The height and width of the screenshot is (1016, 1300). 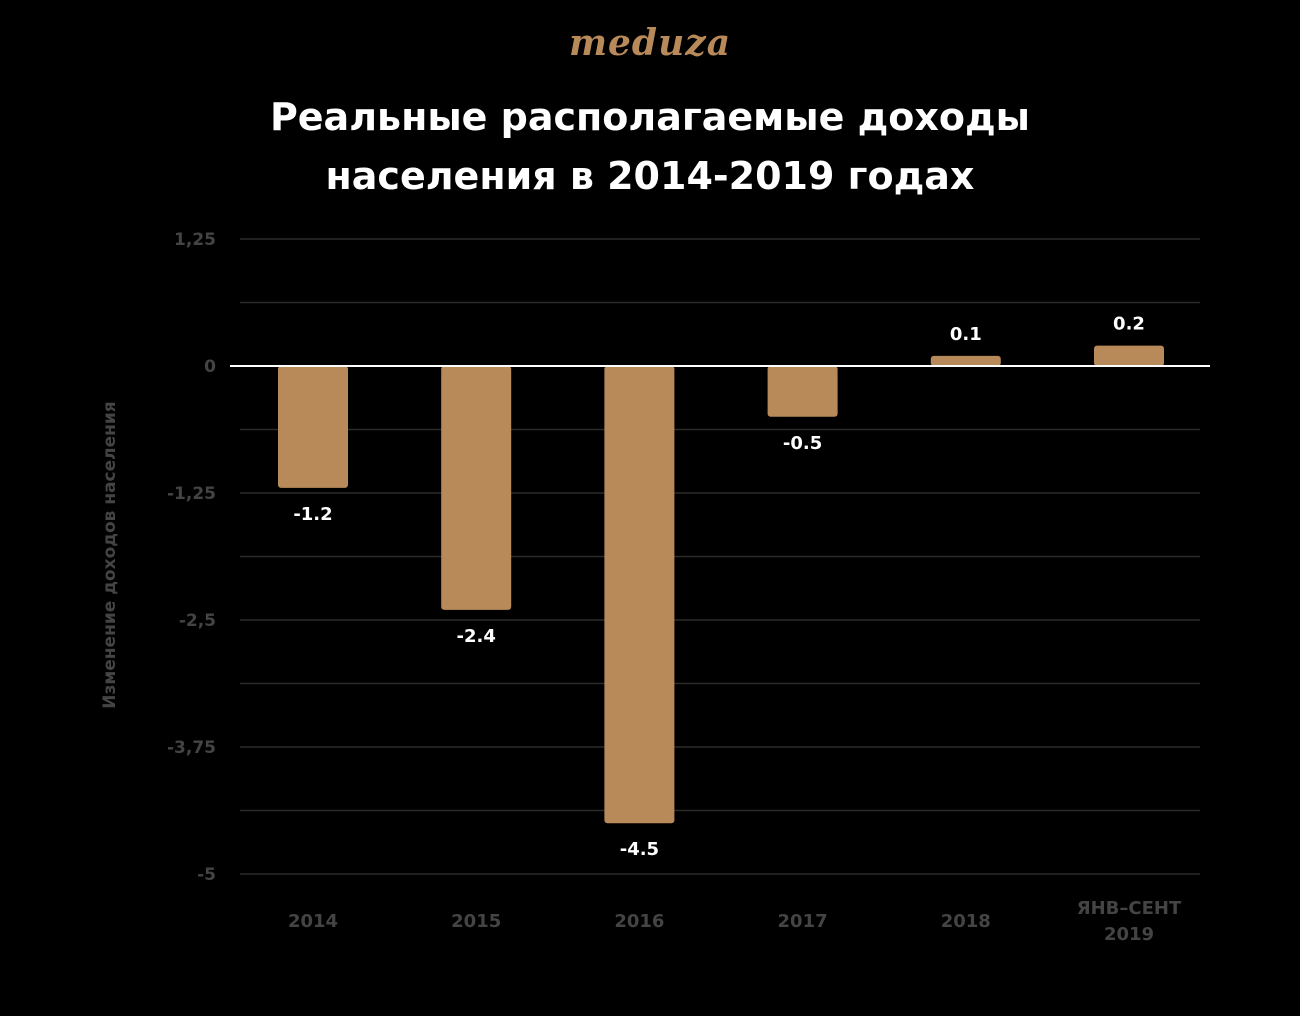 What do you see at coordinates (802, 443) in the screenshot?
I see `value-label: -0.5` at bounding box center [802, 443].